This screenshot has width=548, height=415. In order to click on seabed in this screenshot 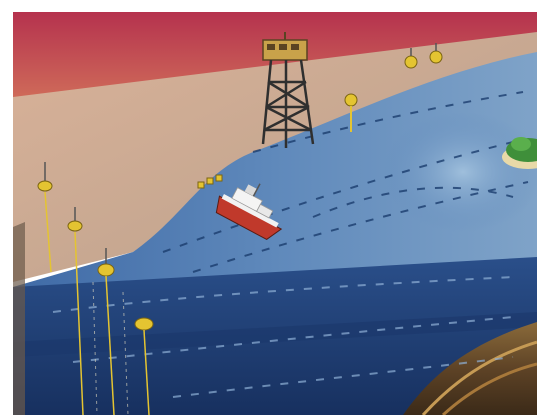, I will do `click(470, 368)`.